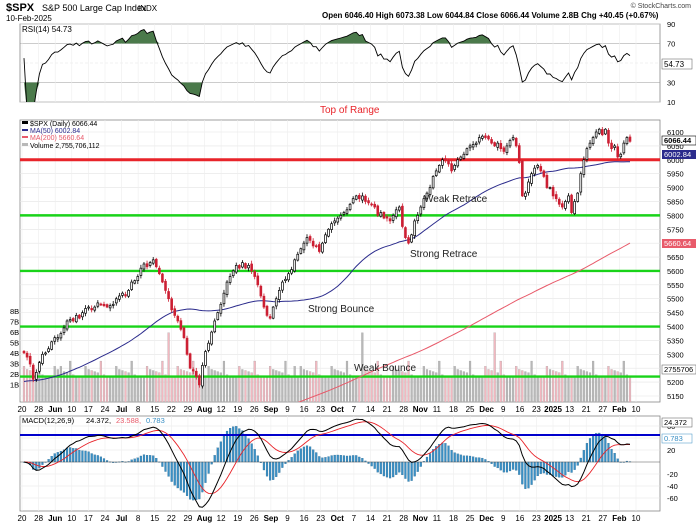  I want to click on volume-tick-label: 4B, so click(14, 353).